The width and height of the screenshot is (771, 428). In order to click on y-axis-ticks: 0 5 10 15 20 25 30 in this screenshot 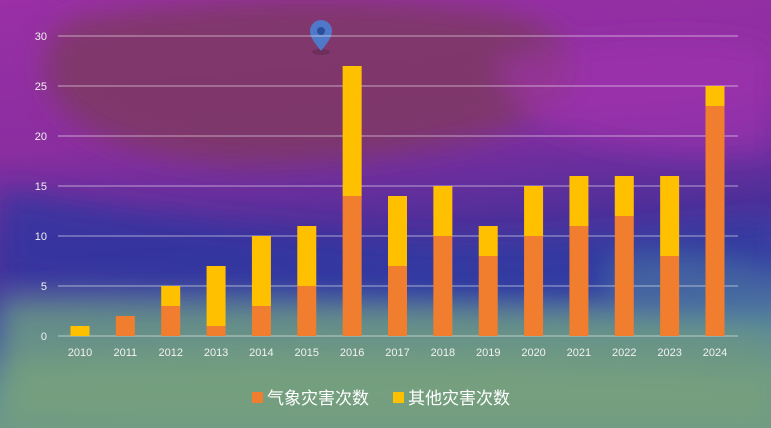, I will do `click(41, 187)`.